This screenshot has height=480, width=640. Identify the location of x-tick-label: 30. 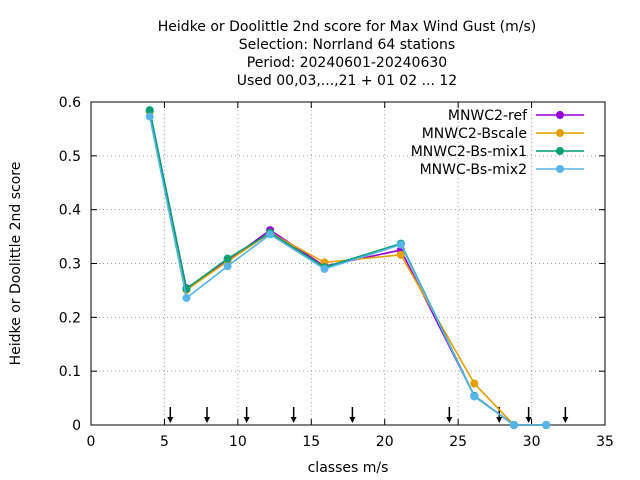
(532, 442).